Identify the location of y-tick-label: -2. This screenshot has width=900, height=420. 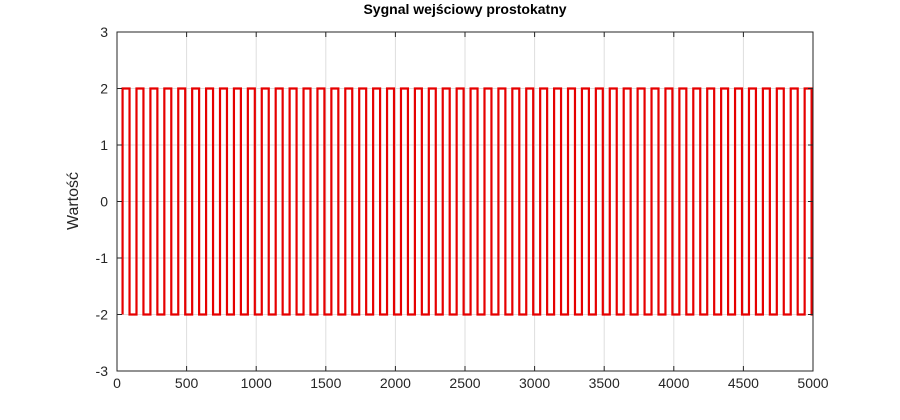
(102, 315).